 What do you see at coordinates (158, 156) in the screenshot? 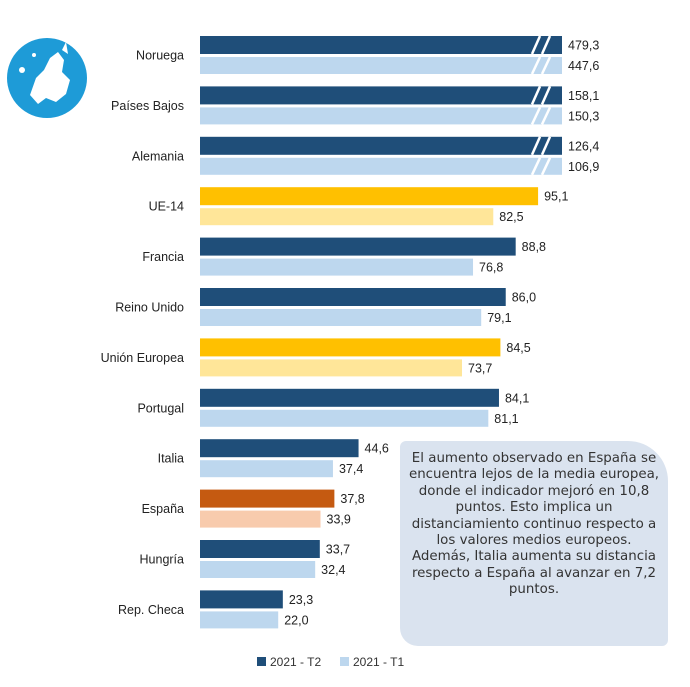
I see `category-label: Alemania` at bounding box center [158, 156].